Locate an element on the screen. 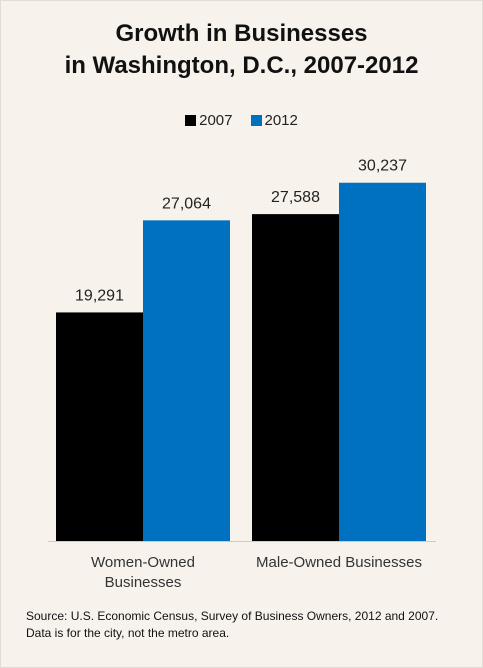  bar-women-owned-2012 is located at coordinates (186, 380).